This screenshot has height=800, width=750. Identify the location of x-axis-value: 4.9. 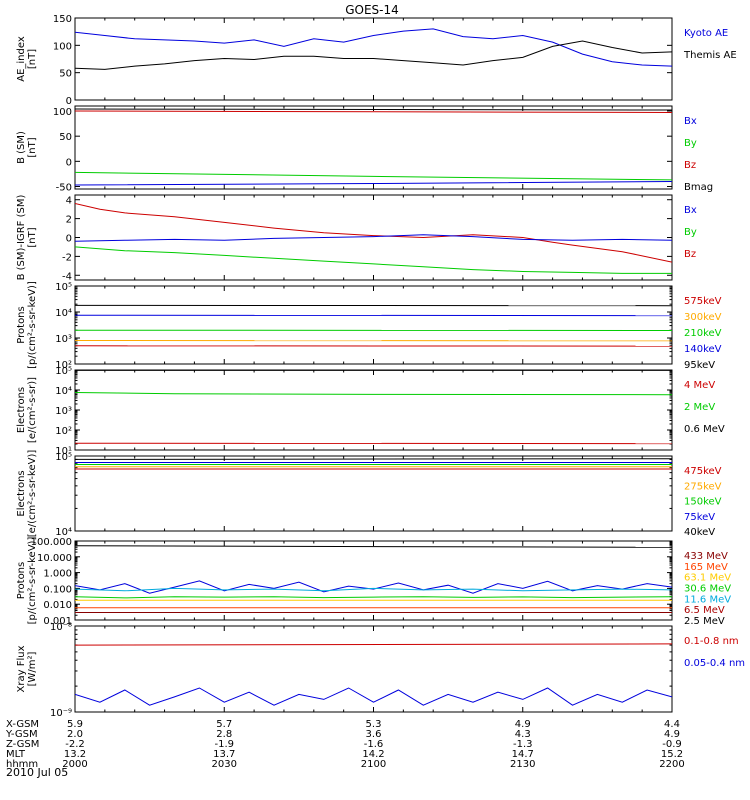
(523, 724).